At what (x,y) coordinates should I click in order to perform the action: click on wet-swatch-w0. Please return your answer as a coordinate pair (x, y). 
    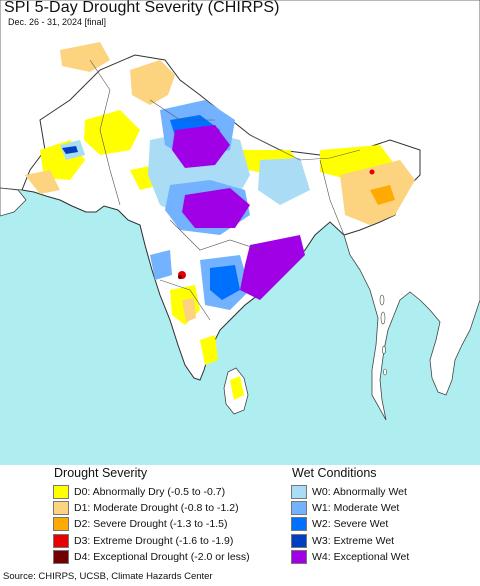
    Looking at the image, I should click on (299, 492).